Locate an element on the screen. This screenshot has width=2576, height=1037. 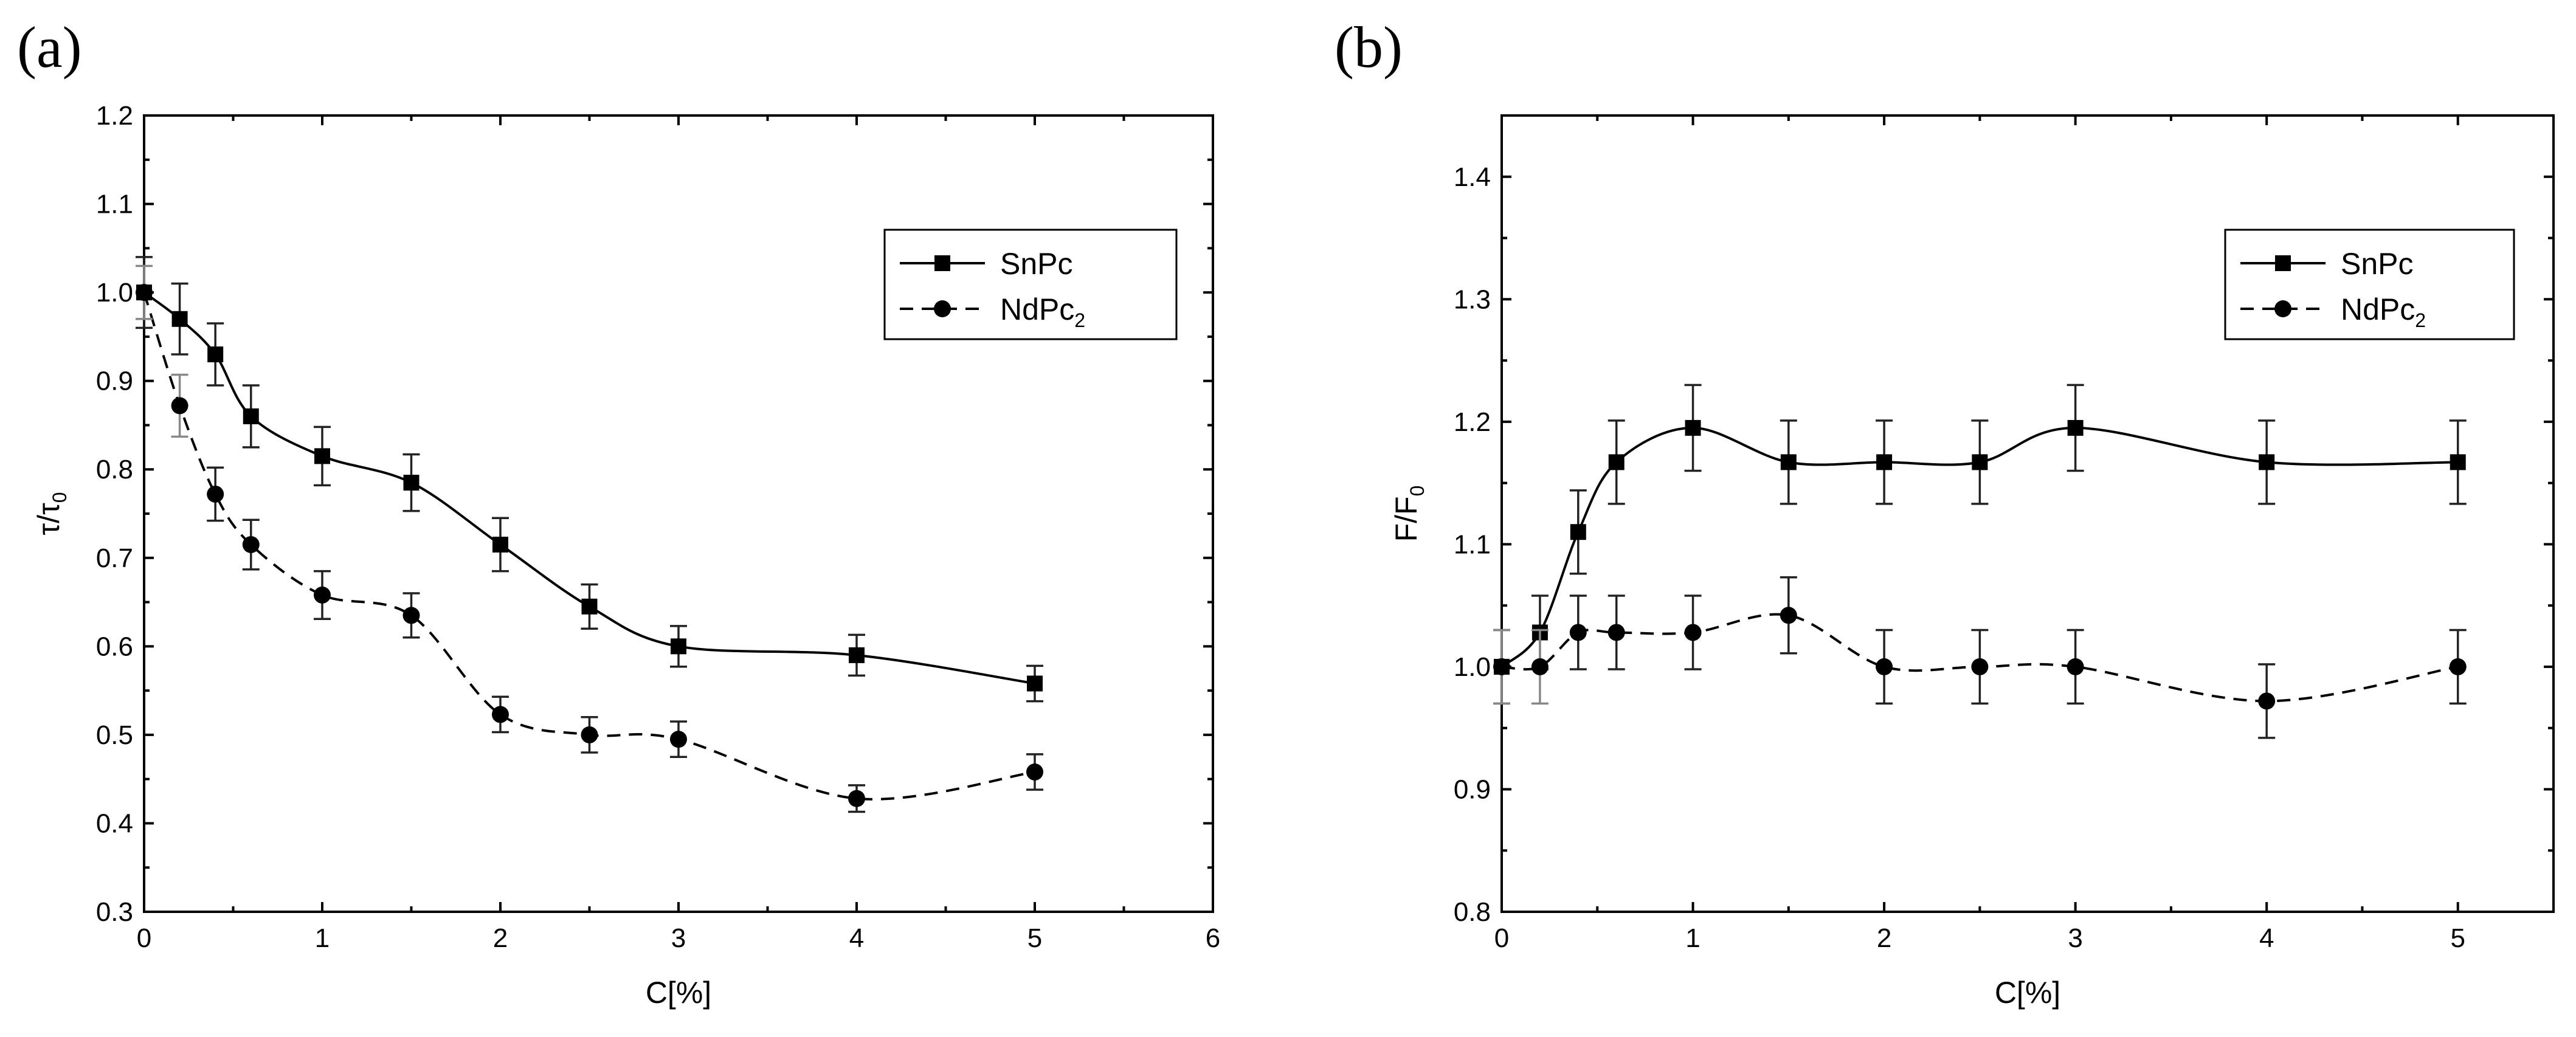
series-ndpc is located at coordinates (1980, 657).